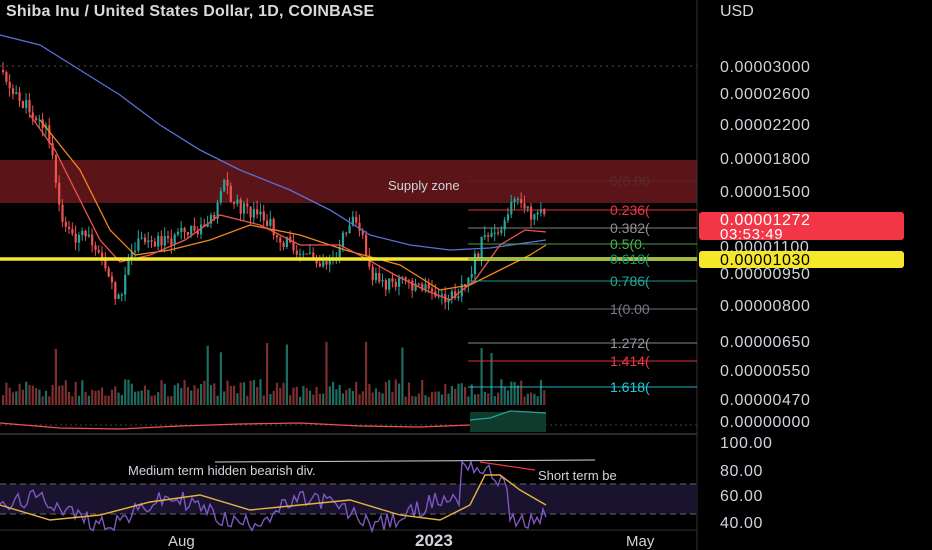 Image resolution: width=932 pixels, height=550 pixels. I want to click on time-axis-label: May, so click(640, 541).